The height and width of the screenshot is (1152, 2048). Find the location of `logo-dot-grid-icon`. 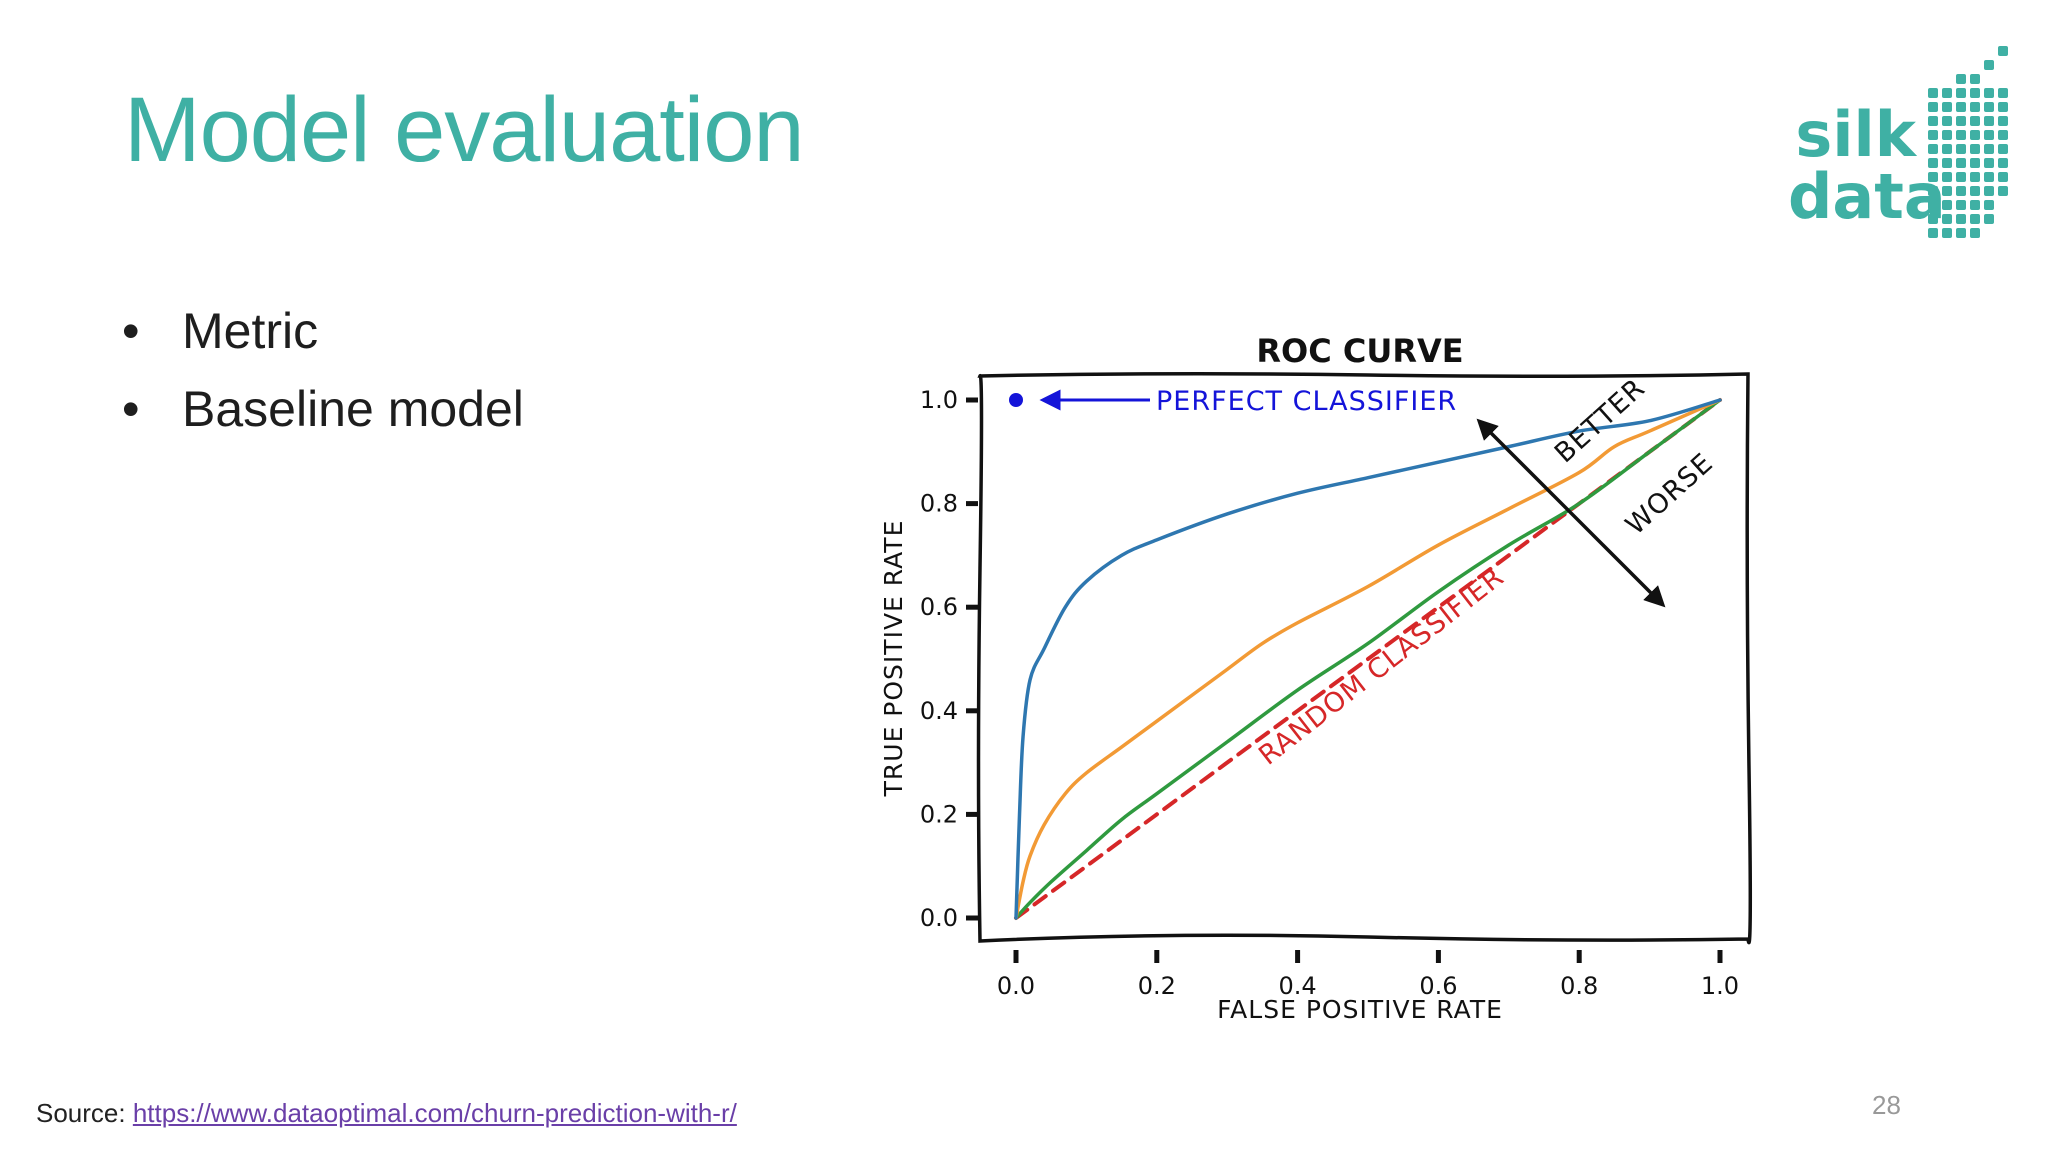

logo-dot-grid-icon is located at coordinates (1968, 142).